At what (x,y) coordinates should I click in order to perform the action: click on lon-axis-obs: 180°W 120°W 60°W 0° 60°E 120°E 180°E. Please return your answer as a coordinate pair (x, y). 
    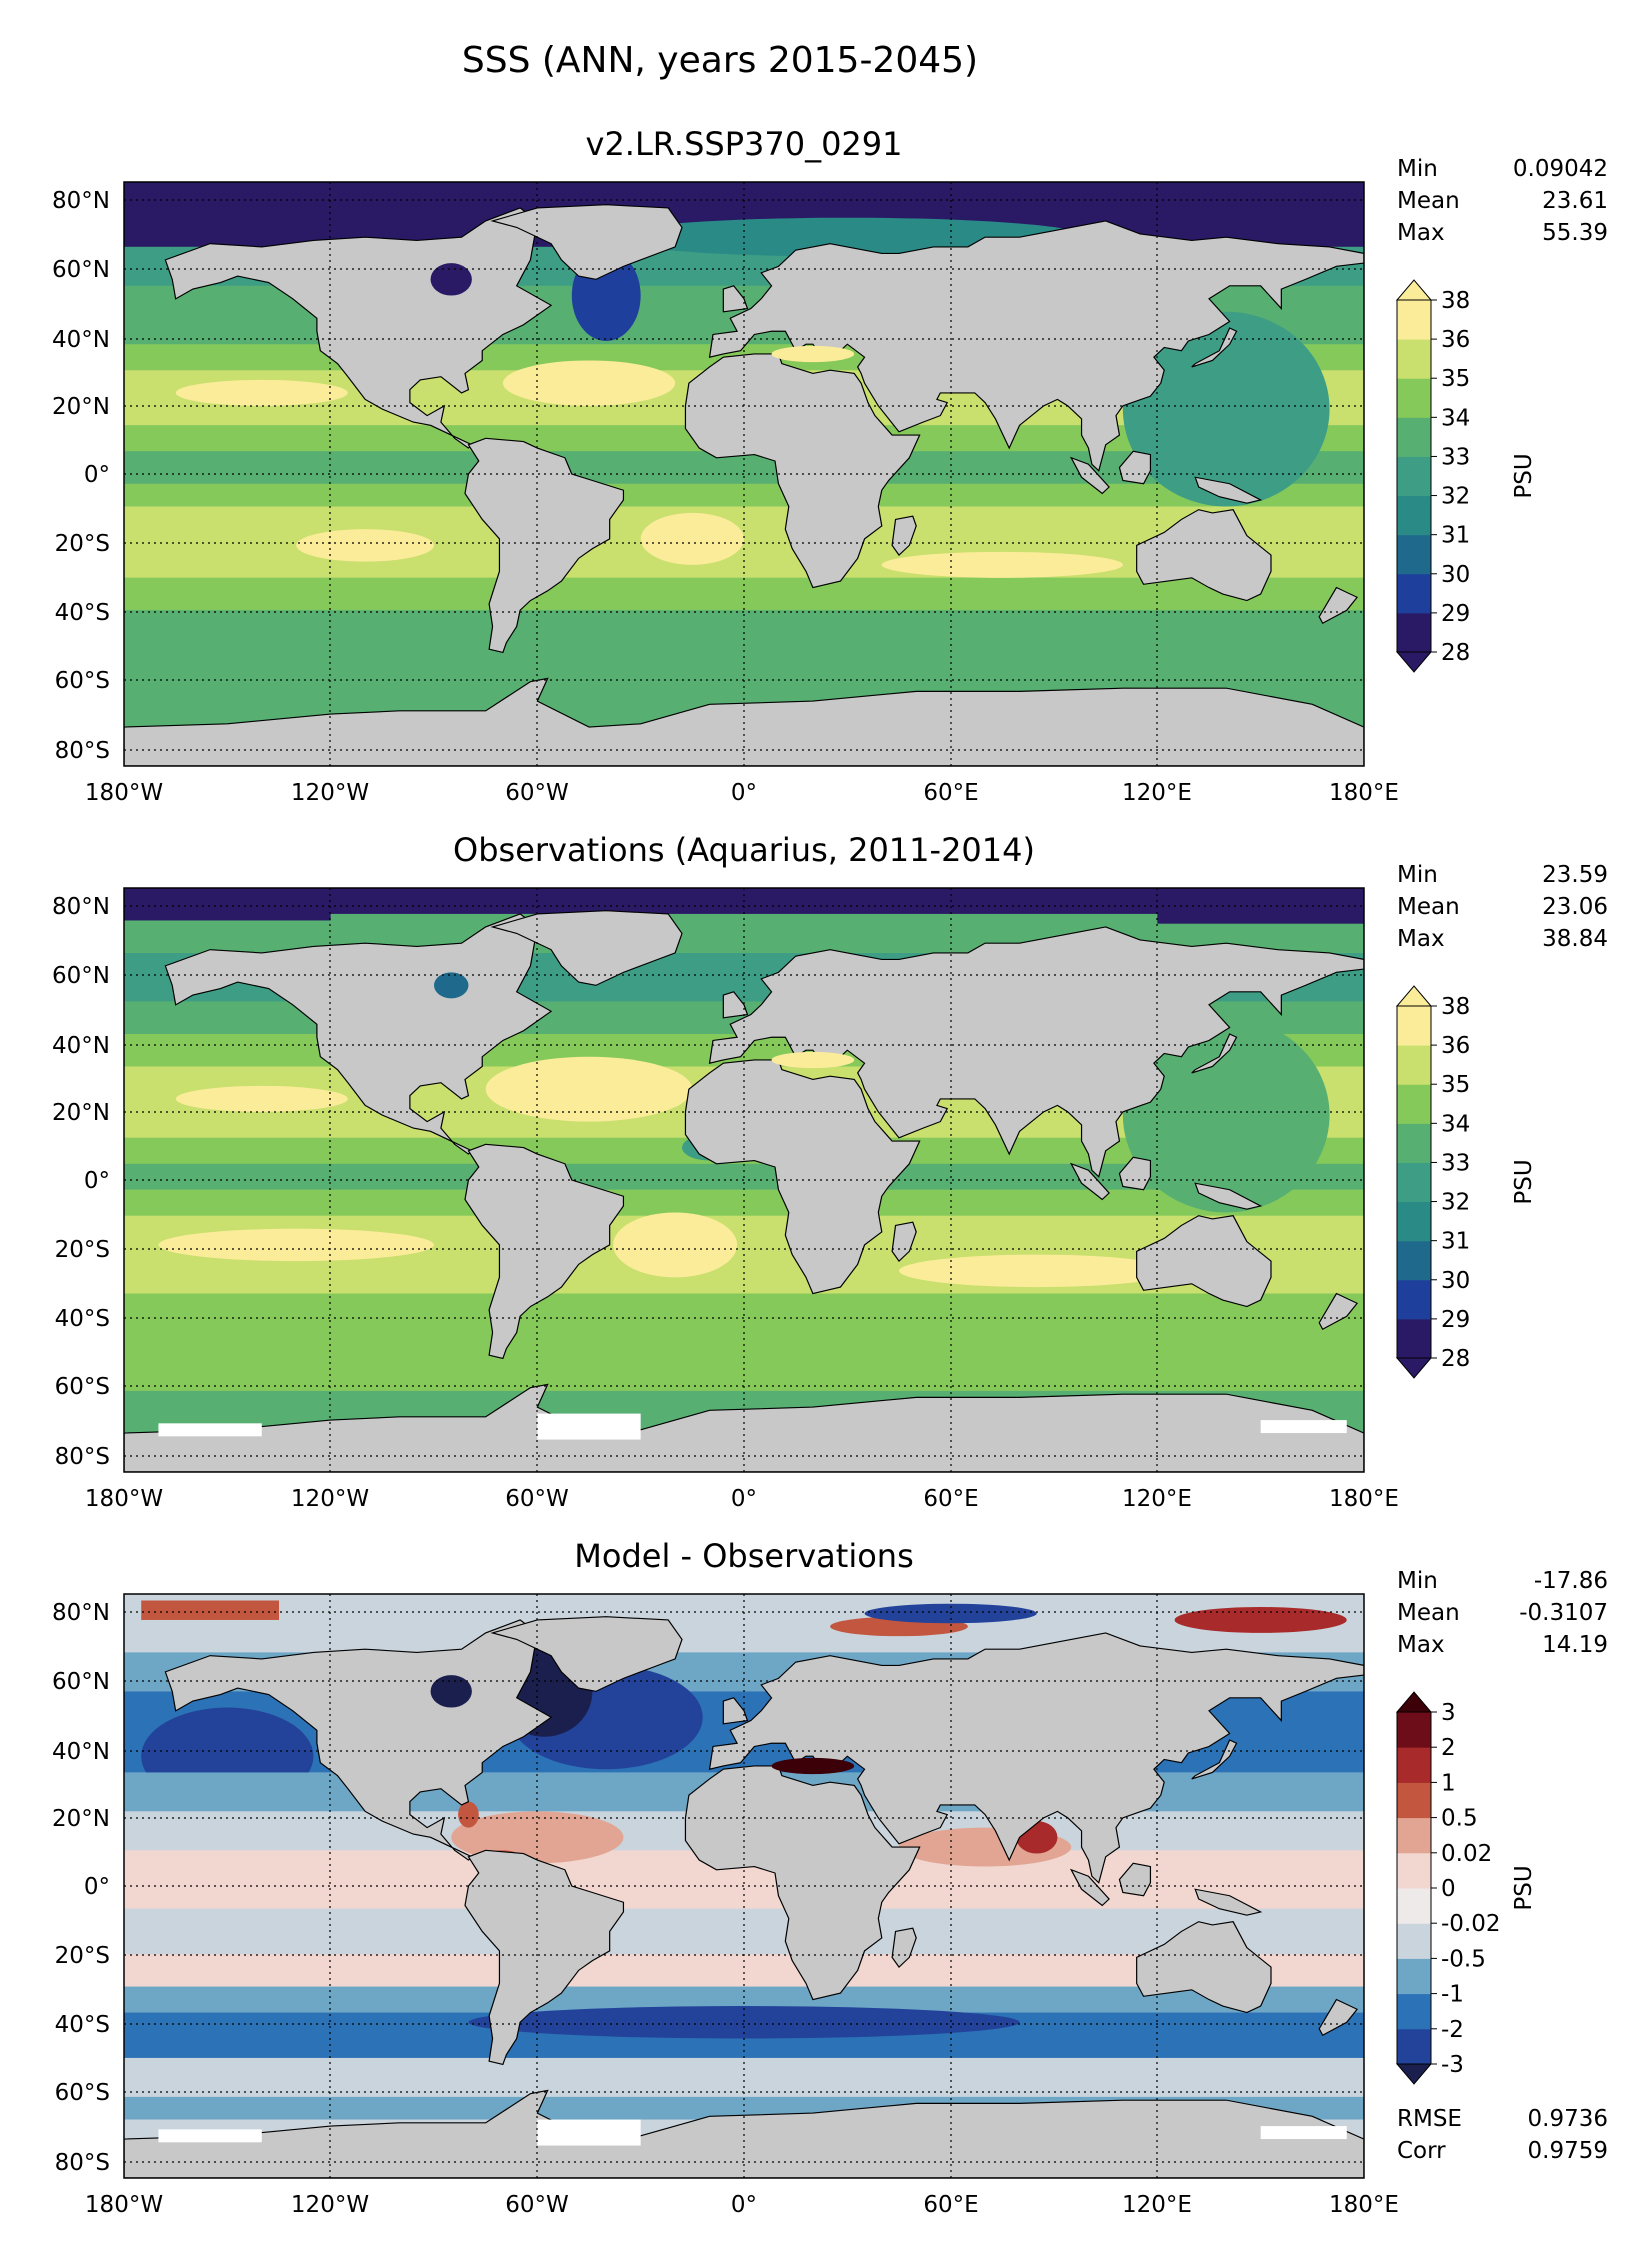
    Looking at the image, I should click on (742, 1499).